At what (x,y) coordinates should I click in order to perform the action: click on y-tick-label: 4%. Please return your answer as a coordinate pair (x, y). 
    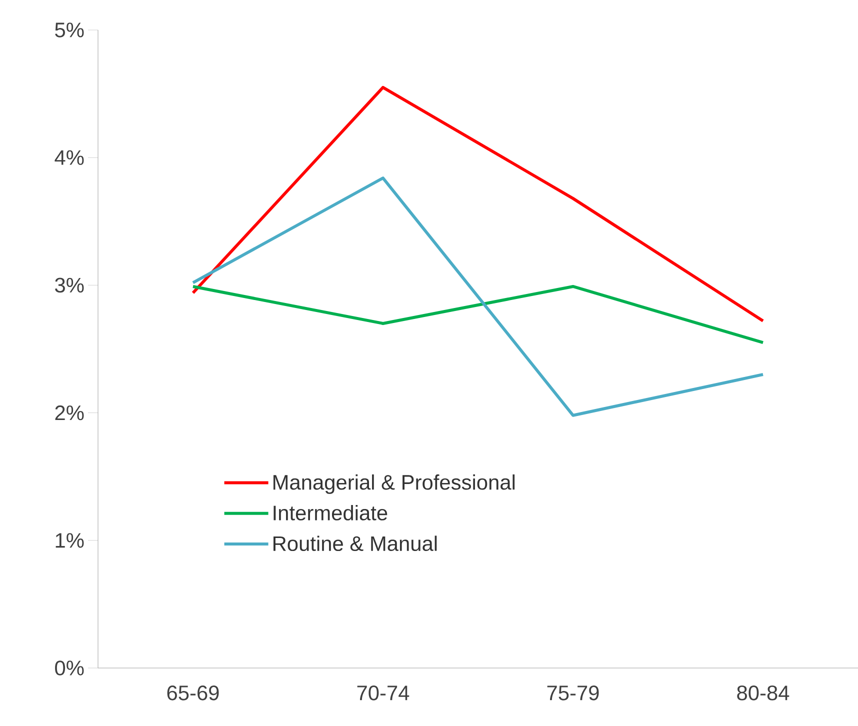
    Looking at the image, I should click on (69, 157).